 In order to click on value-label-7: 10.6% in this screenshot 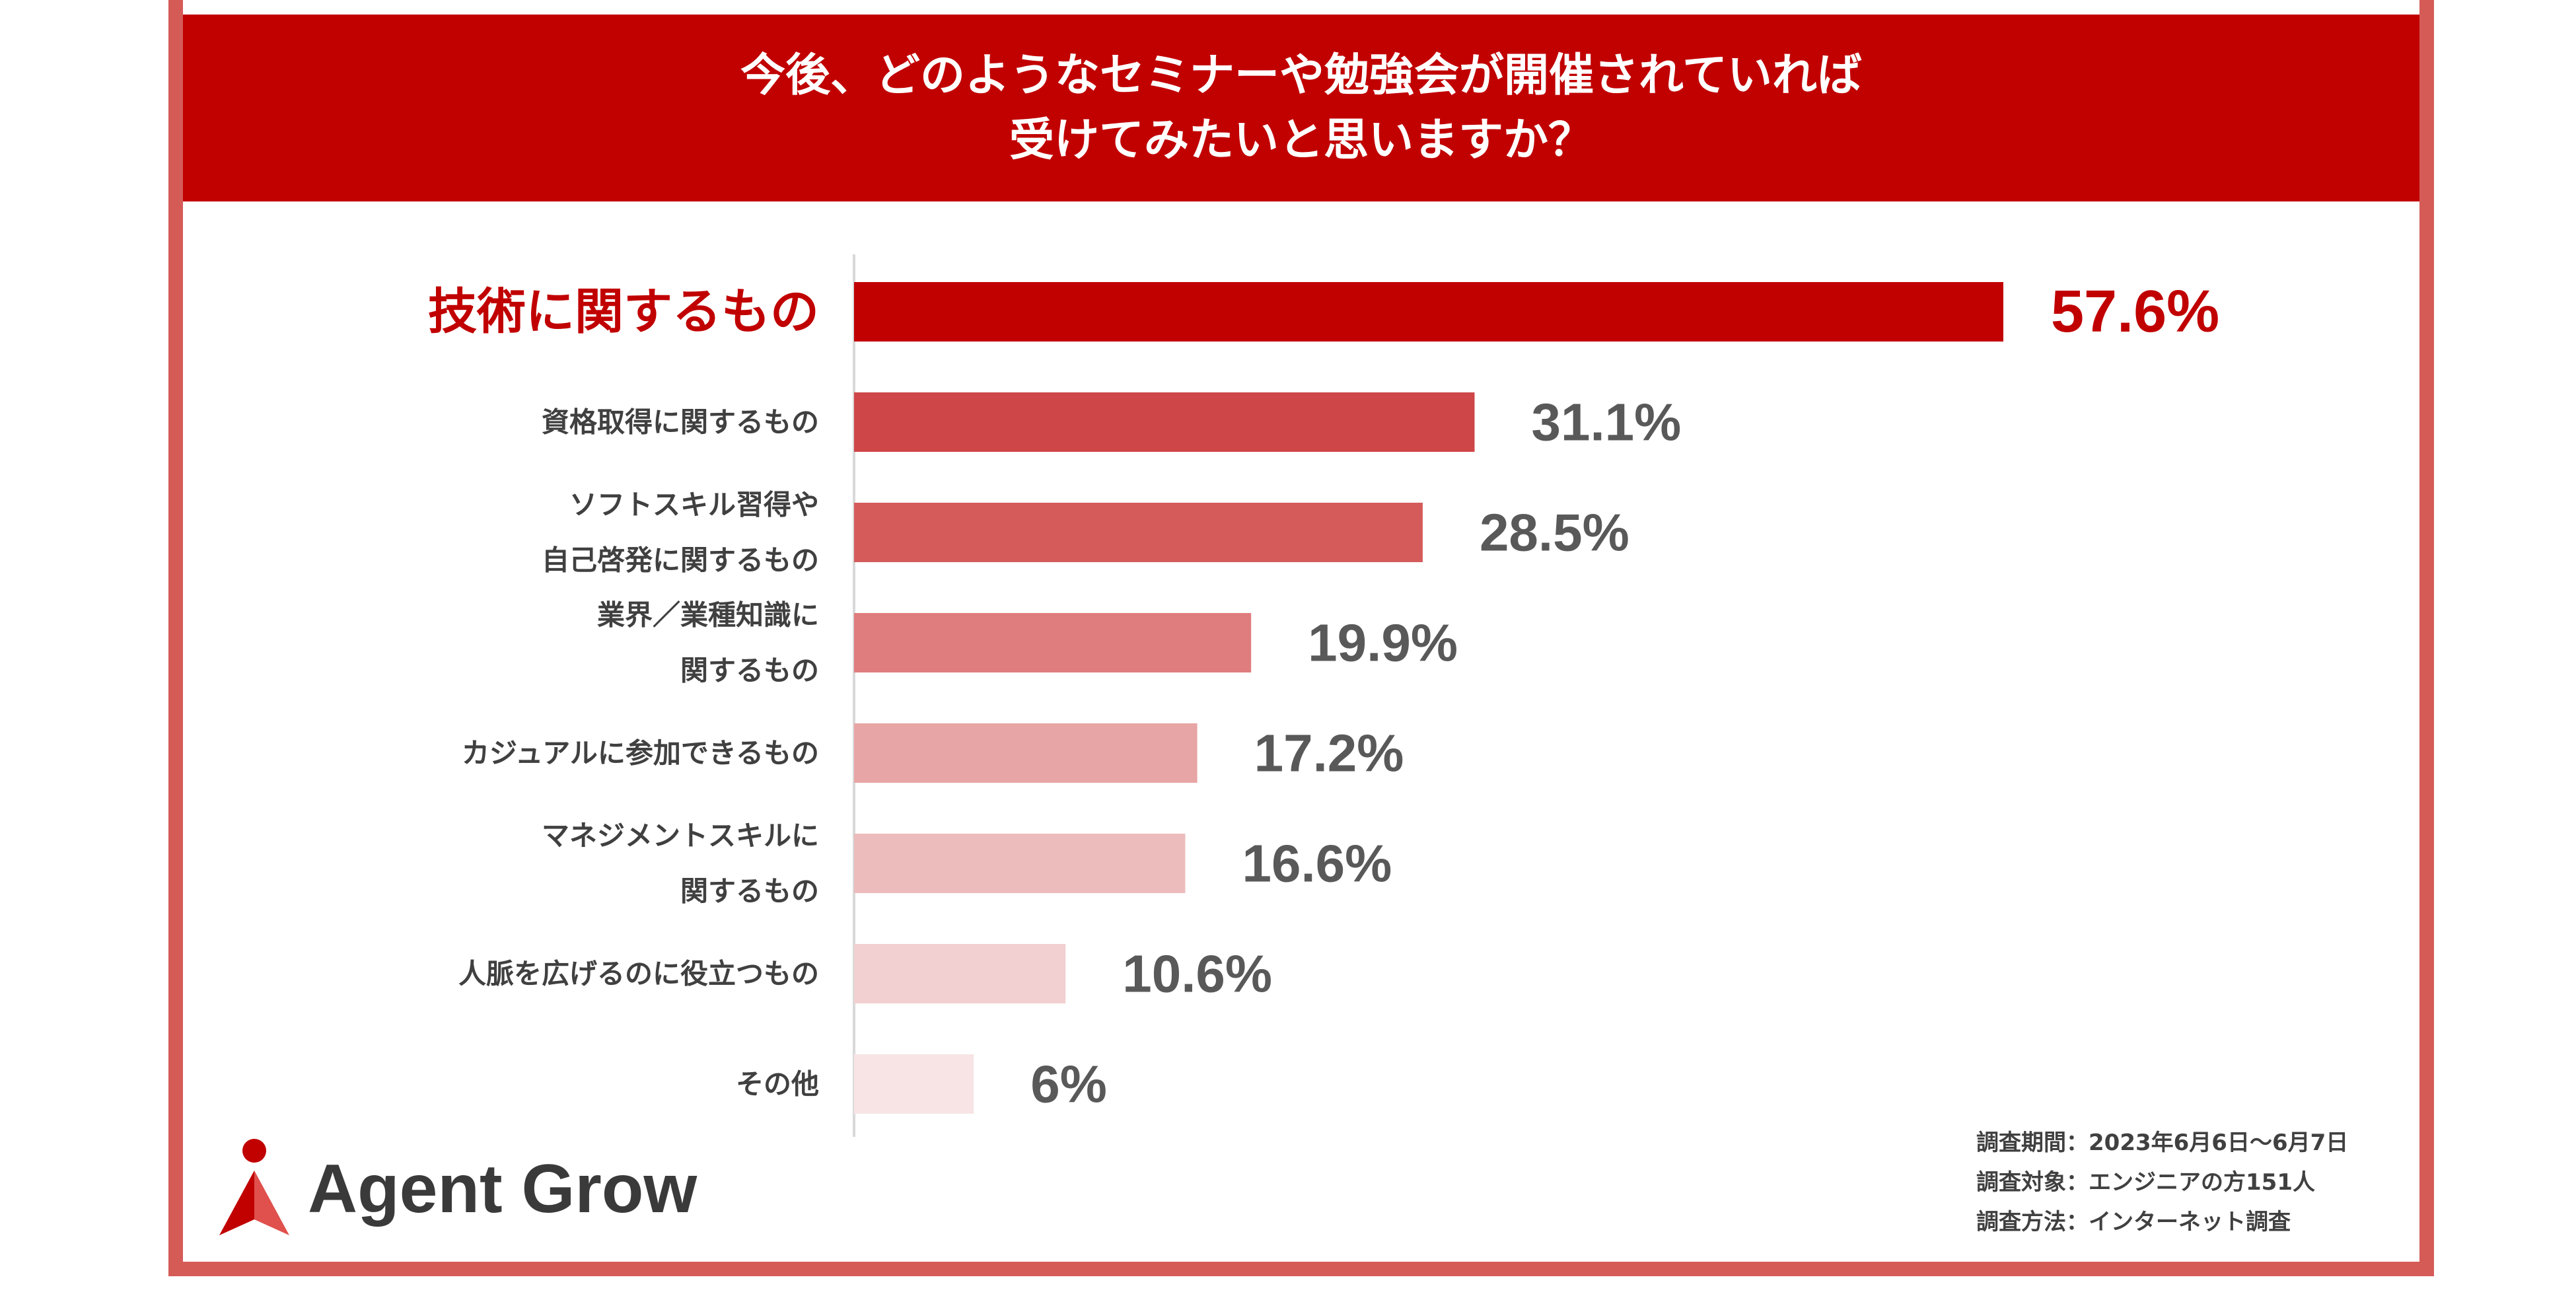, I will do `click(1197, 974)`.